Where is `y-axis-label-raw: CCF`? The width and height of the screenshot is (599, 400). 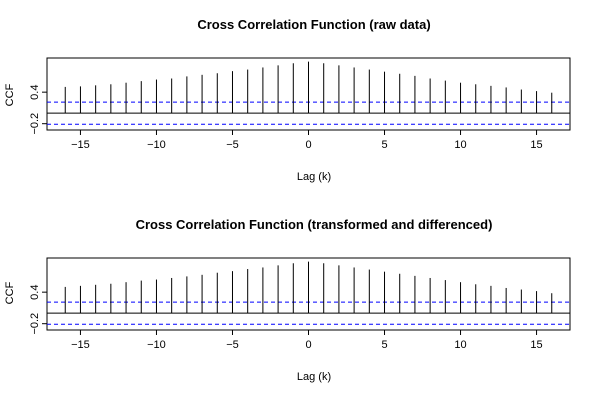
y-axis-label-raw: CCF is located at coordinates (10, 94).